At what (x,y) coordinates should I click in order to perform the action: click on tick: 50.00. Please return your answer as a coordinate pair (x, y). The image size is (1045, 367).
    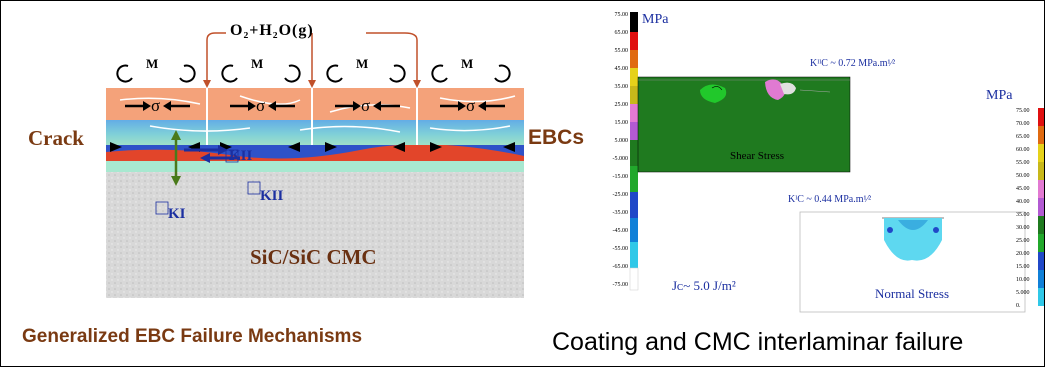
    Looking at the image, I should click on (1023, 176).